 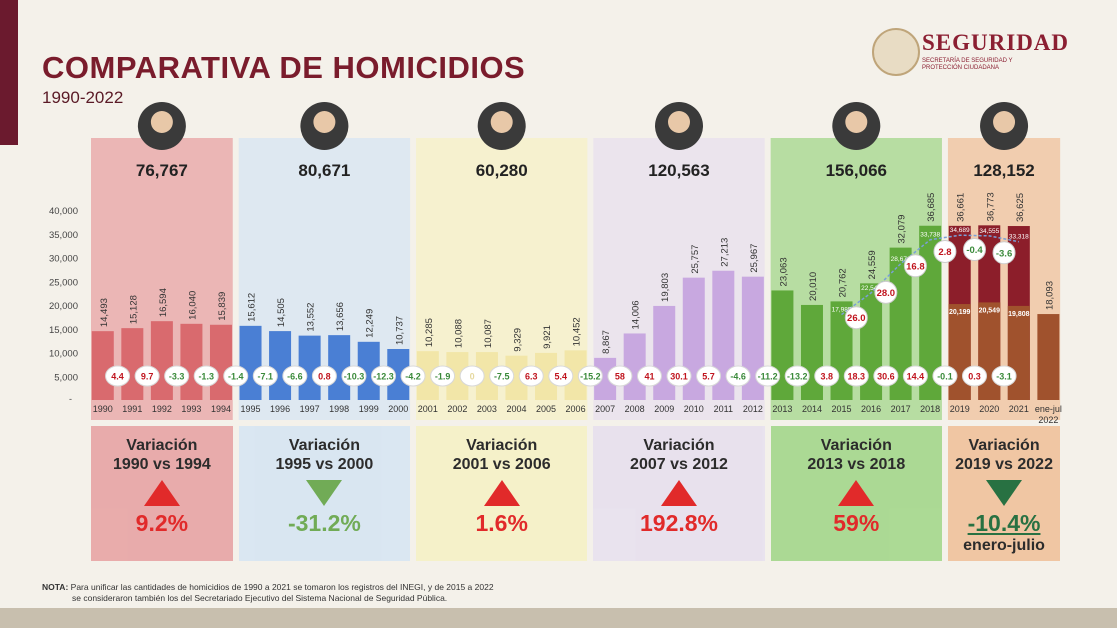 What do you see at coordinates (708, 377) in the screenshot?
I see `pct-change-label: 5.7` at bounding box center [708, 377].